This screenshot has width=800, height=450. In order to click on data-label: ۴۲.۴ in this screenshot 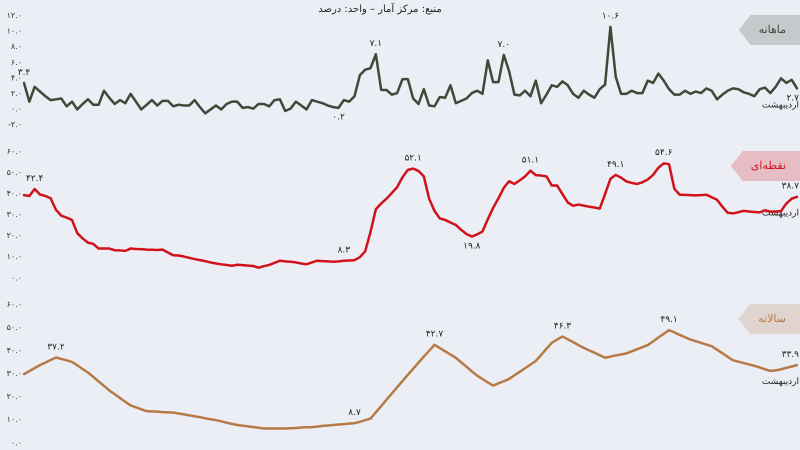, I will do `click(35, 179)`.